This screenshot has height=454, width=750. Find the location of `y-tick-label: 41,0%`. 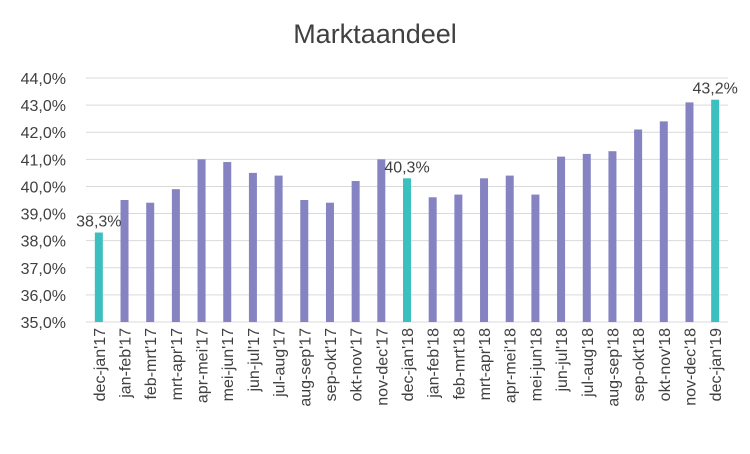

y-tick-label: 41,0% is located at coordinates (43, 160).